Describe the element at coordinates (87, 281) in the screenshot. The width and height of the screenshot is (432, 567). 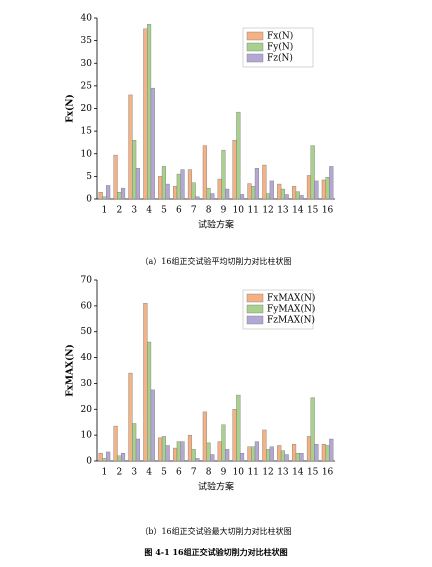
I see `y-tick-label: 70` at that location.